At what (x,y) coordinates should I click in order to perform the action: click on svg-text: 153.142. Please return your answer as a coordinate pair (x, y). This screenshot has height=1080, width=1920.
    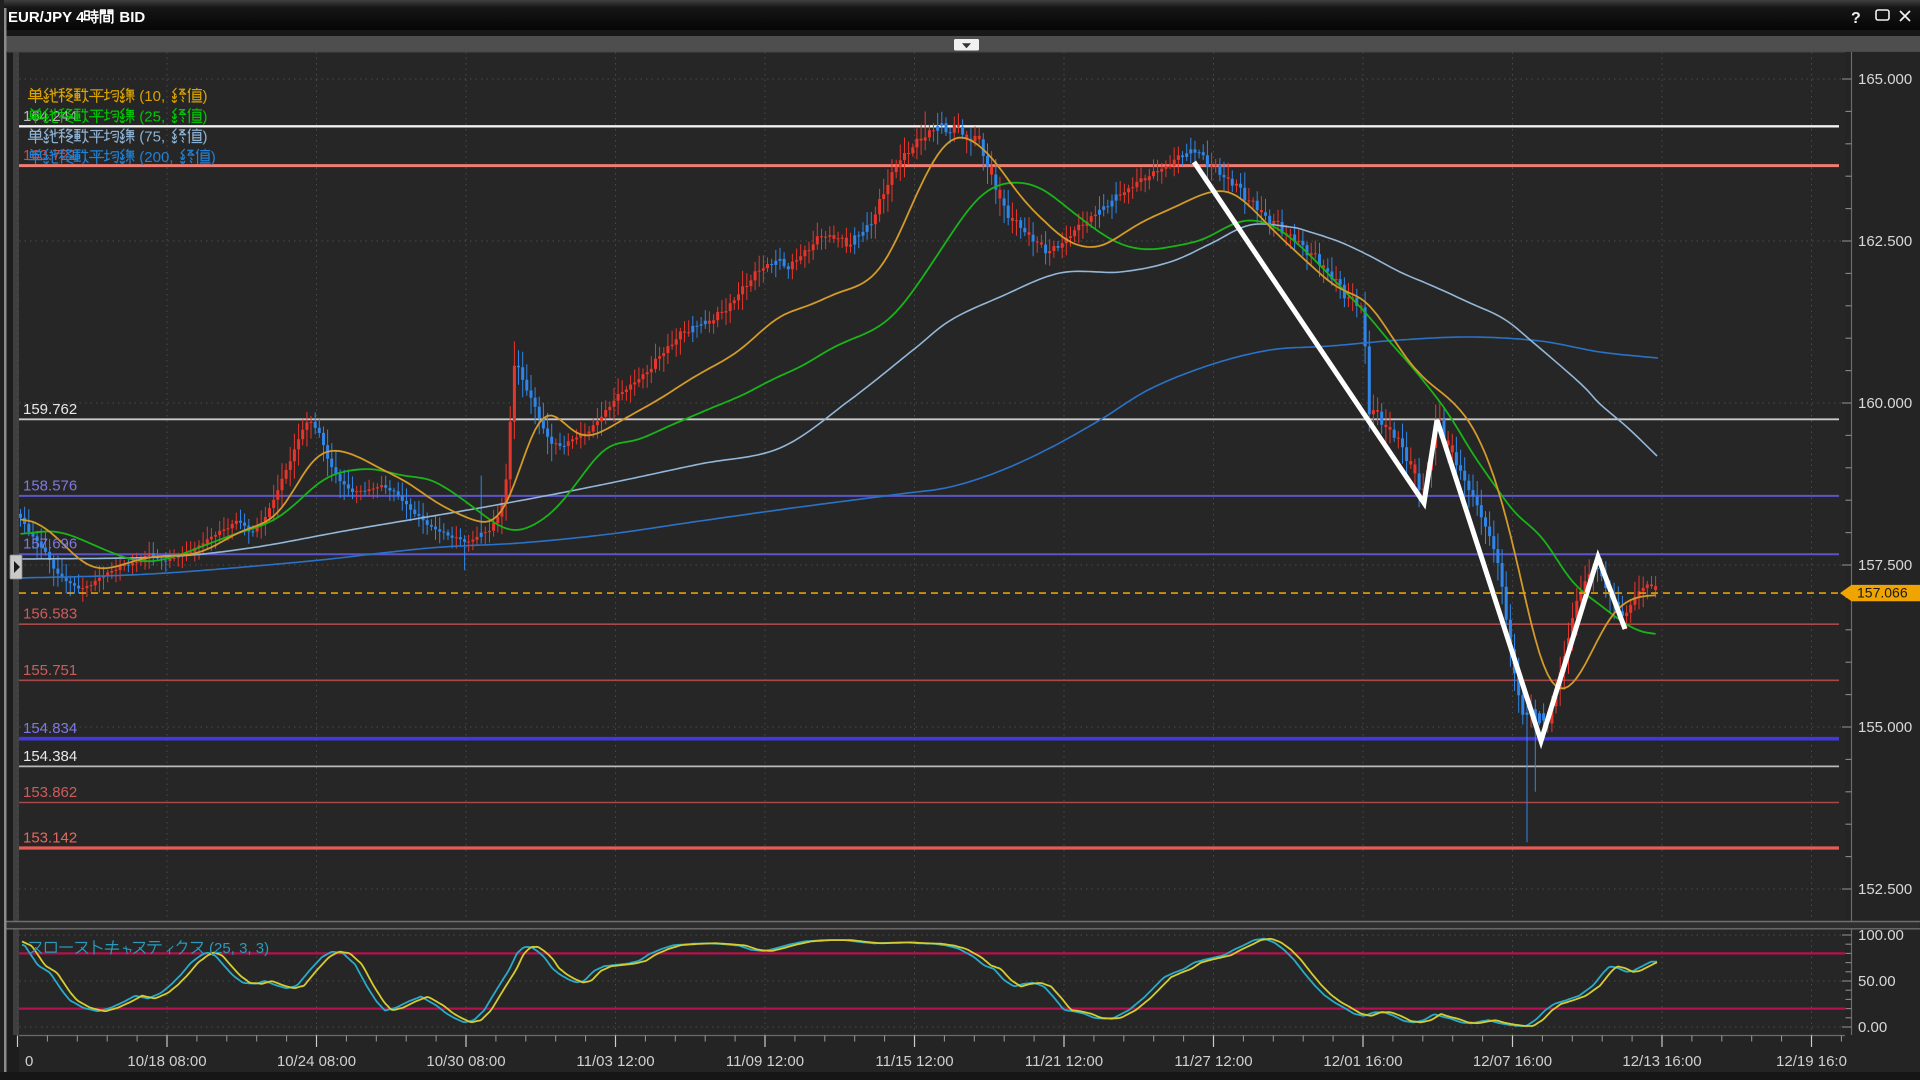
    Looking at the image, I should click on (50, 838).